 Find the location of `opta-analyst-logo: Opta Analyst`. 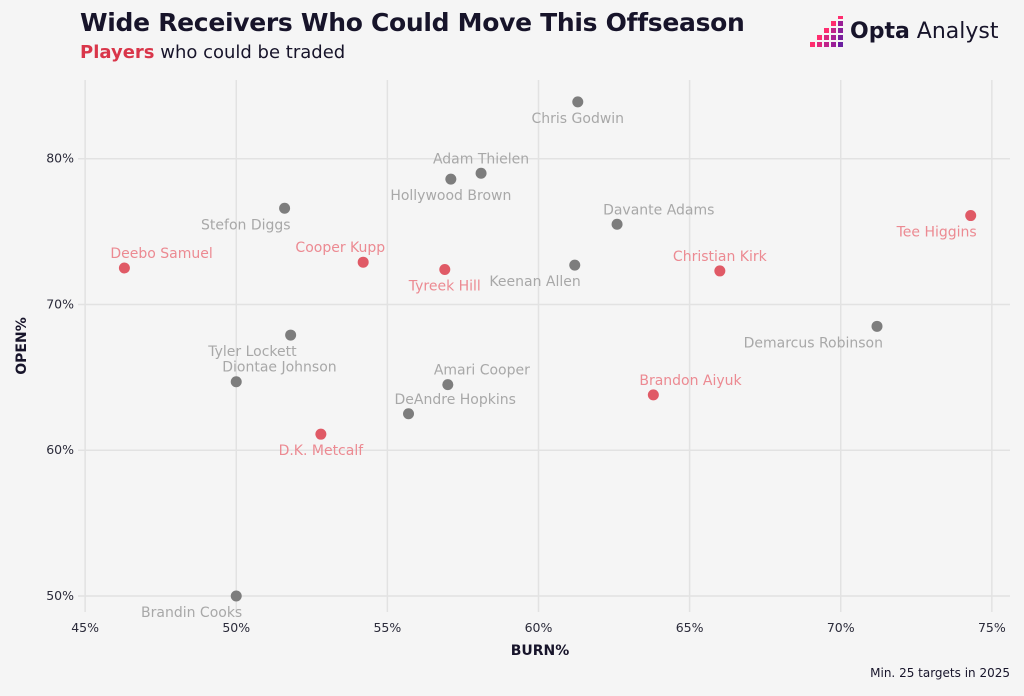

opta-analyst-logo: Opta Analyst is located at coordinates (908, 34).